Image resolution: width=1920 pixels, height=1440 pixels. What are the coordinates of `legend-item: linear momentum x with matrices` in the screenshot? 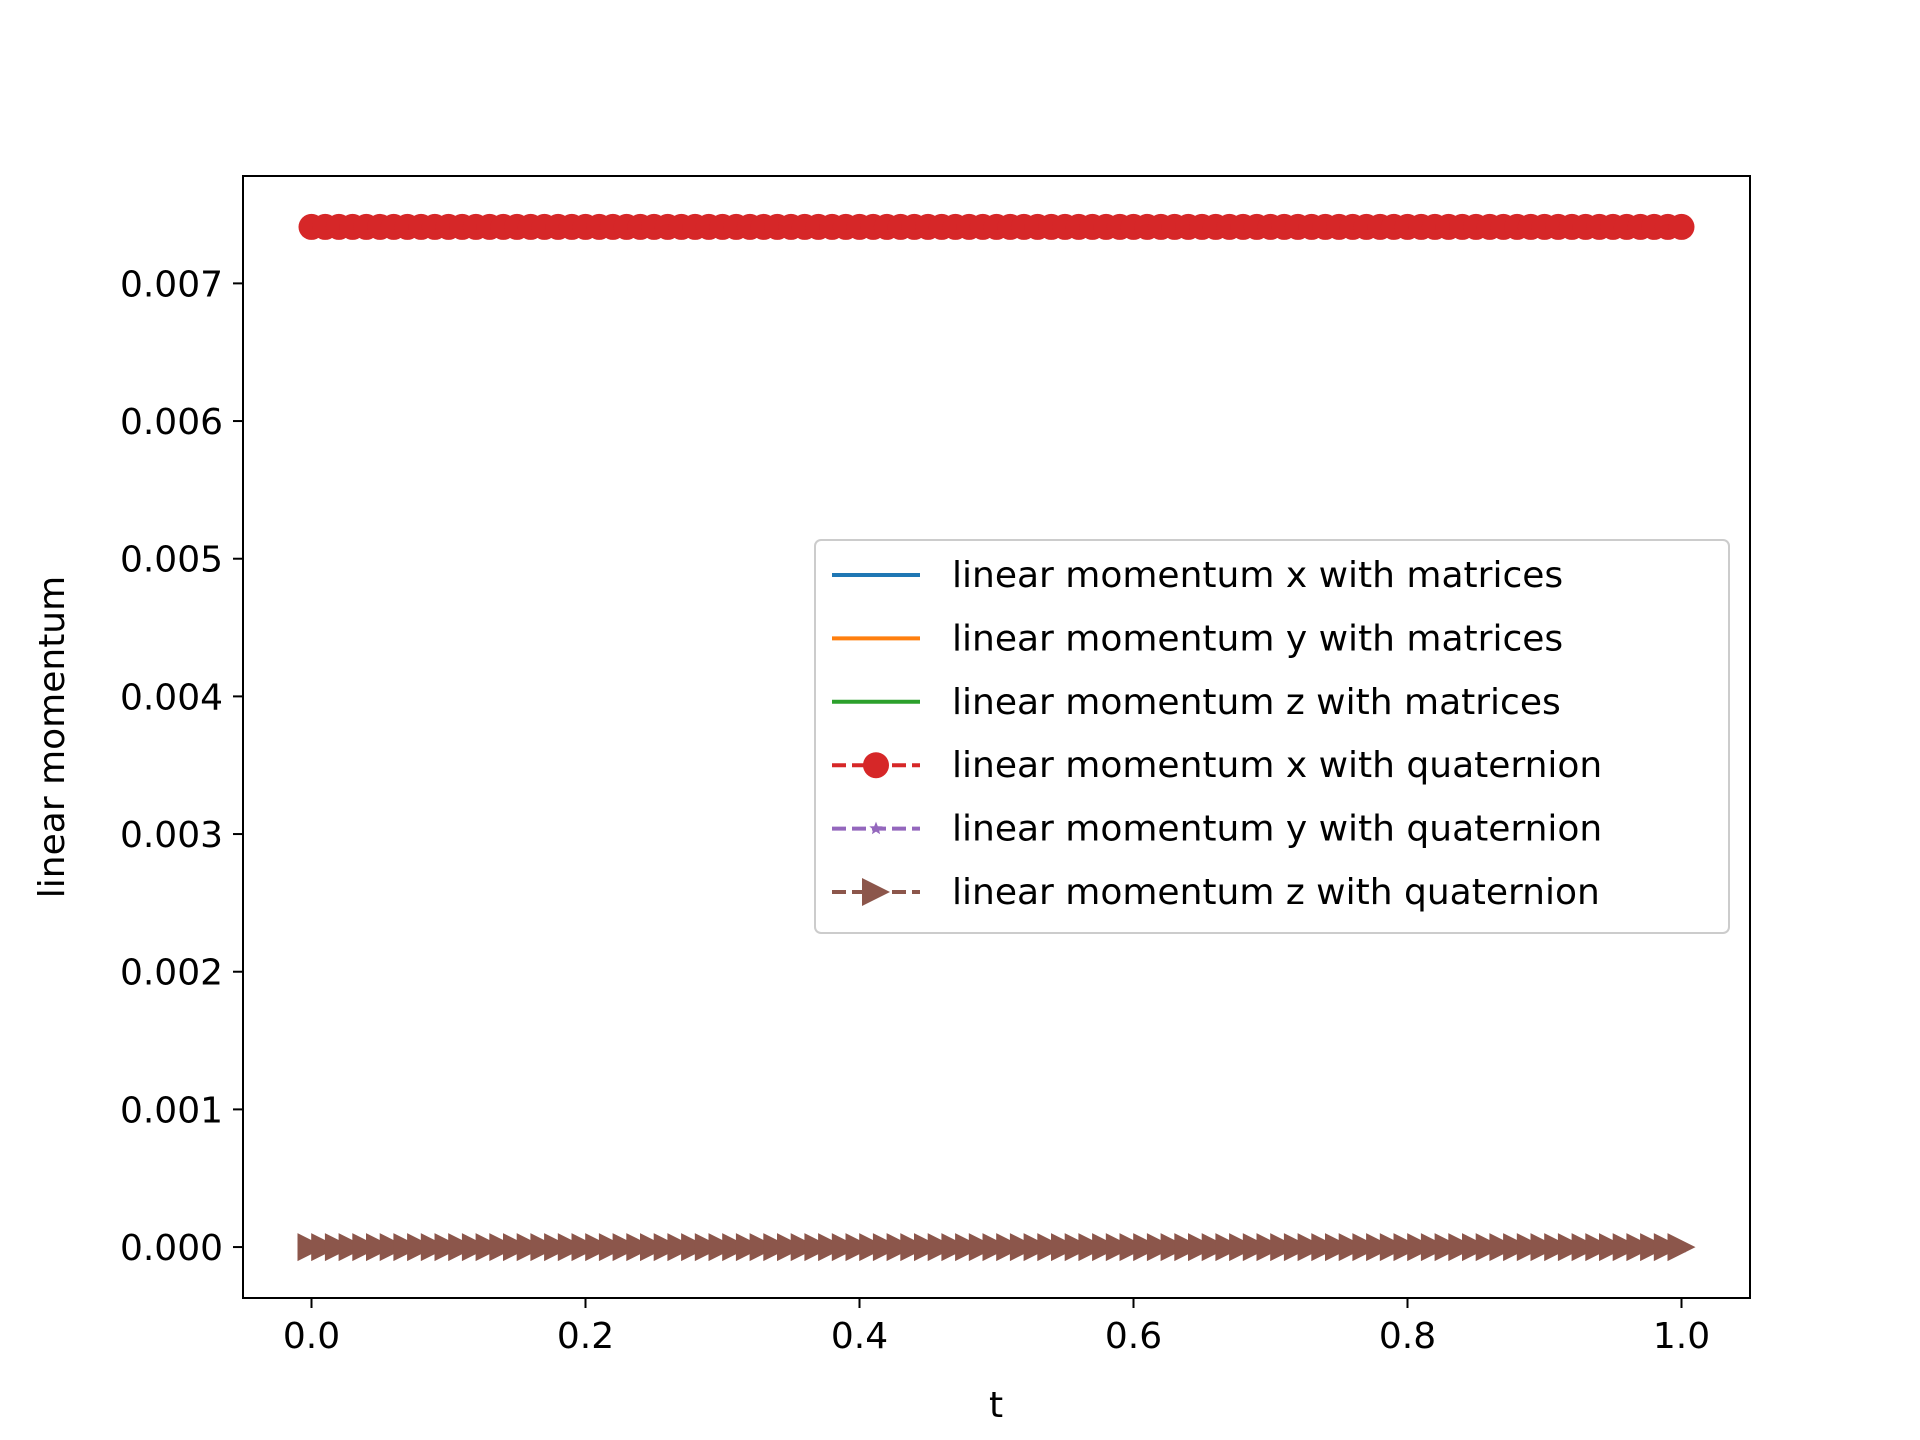 It's located at (1197, 575).